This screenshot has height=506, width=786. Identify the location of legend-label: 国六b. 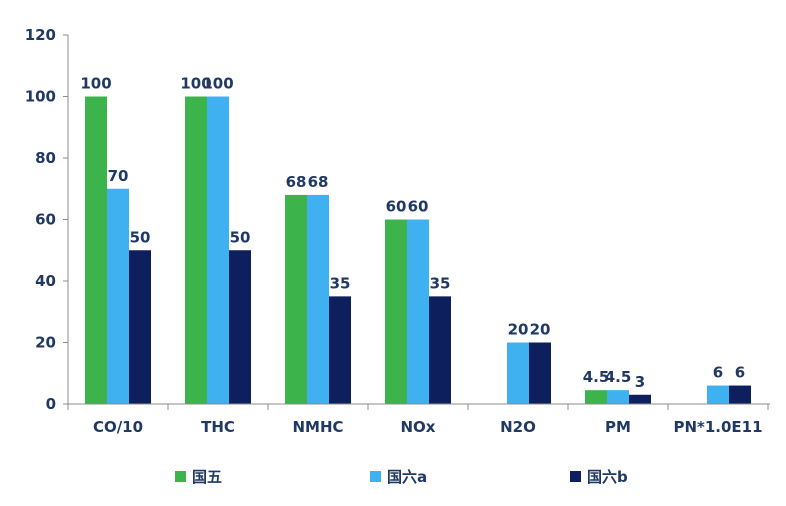
(607, 477).